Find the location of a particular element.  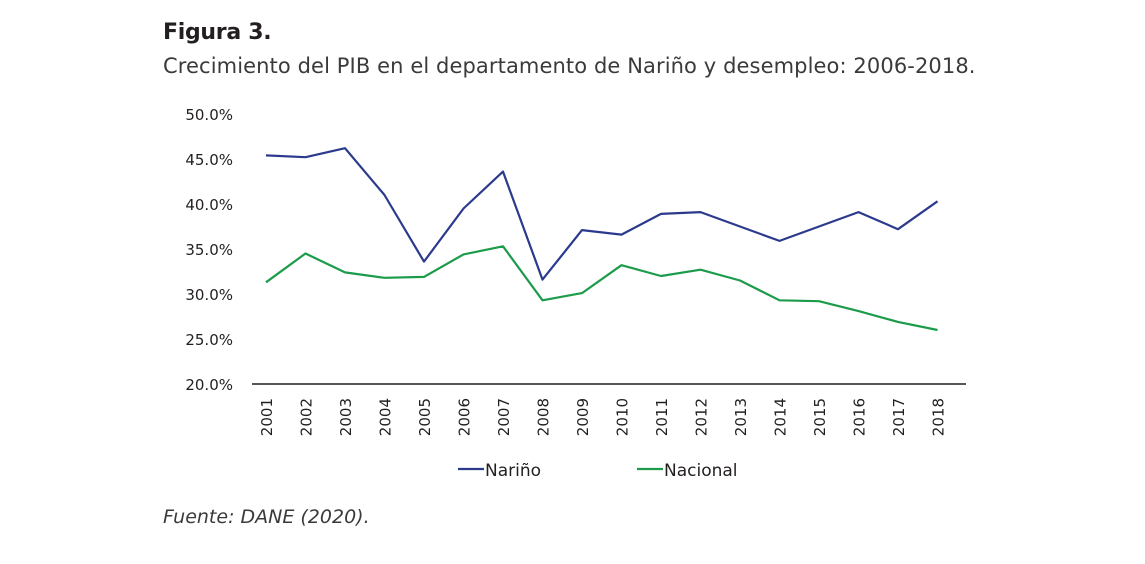

x-tick-label: 2017 is located at coordinates (899, 417).